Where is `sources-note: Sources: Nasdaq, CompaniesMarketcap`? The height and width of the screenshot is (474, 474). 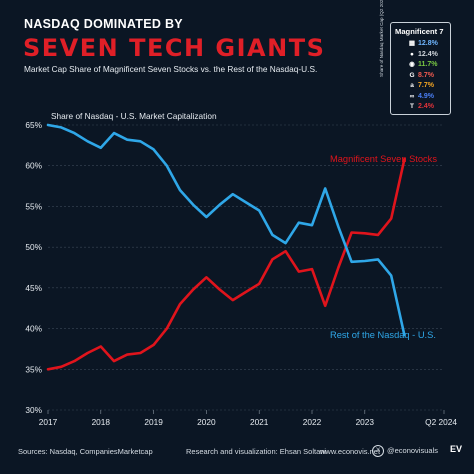
sources-note: Sources: Nasdaq, CompaniesMarketcap is located at coordinates (85, 451).